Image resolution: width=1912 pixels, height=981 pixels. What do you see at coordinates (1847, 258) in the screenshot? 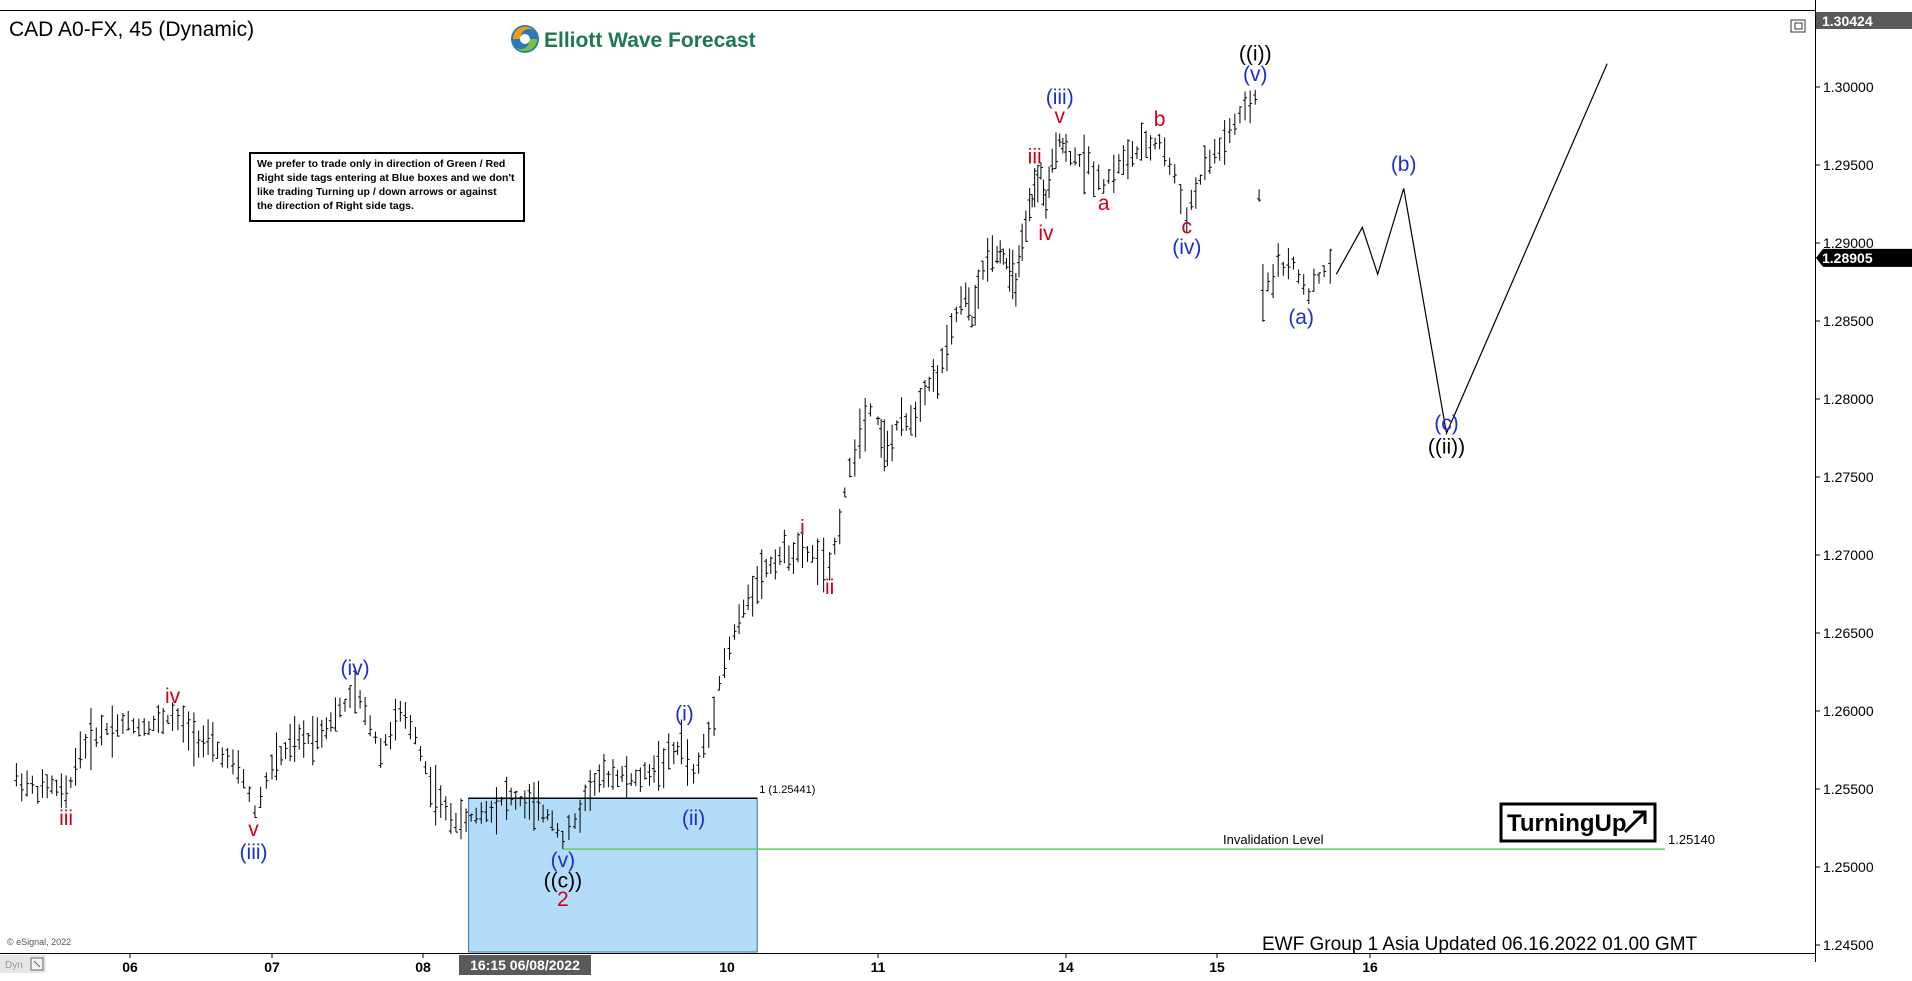
I see `current-price-label: 1.28905` at bounding box center [1847, 258].